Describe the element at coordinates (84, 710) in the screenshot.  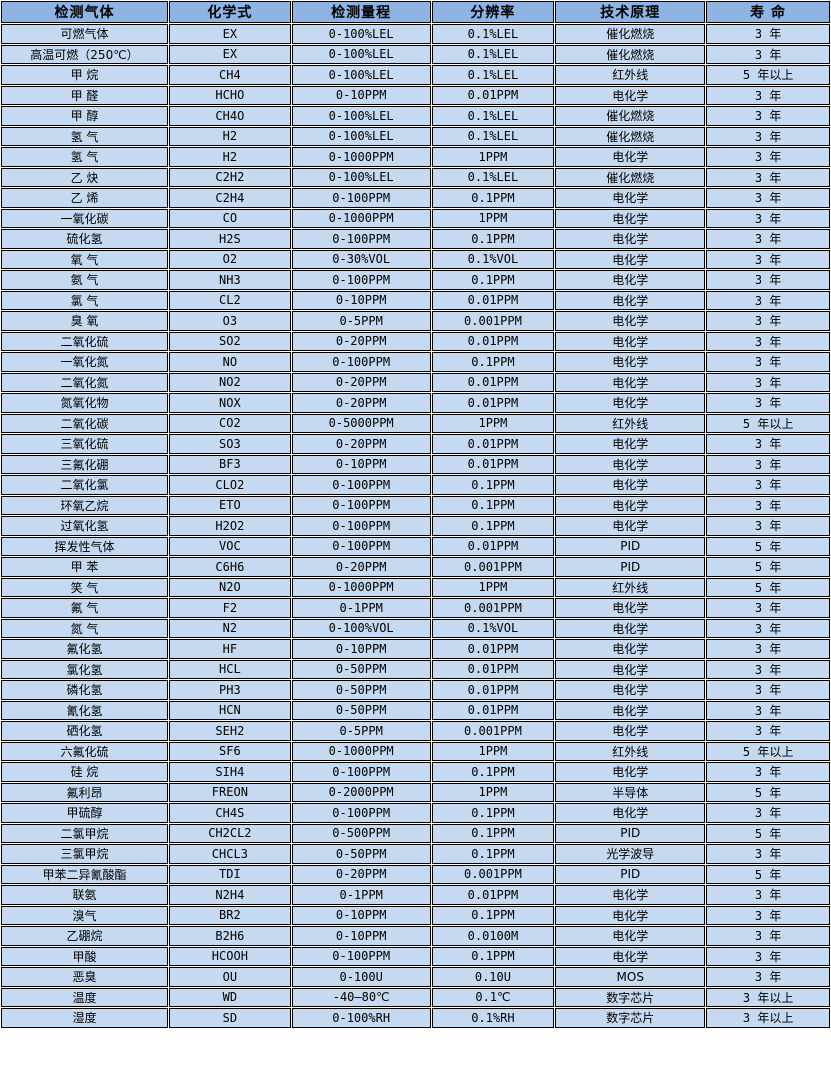
I see `cell-gas-name: 氰化氢` at that location.